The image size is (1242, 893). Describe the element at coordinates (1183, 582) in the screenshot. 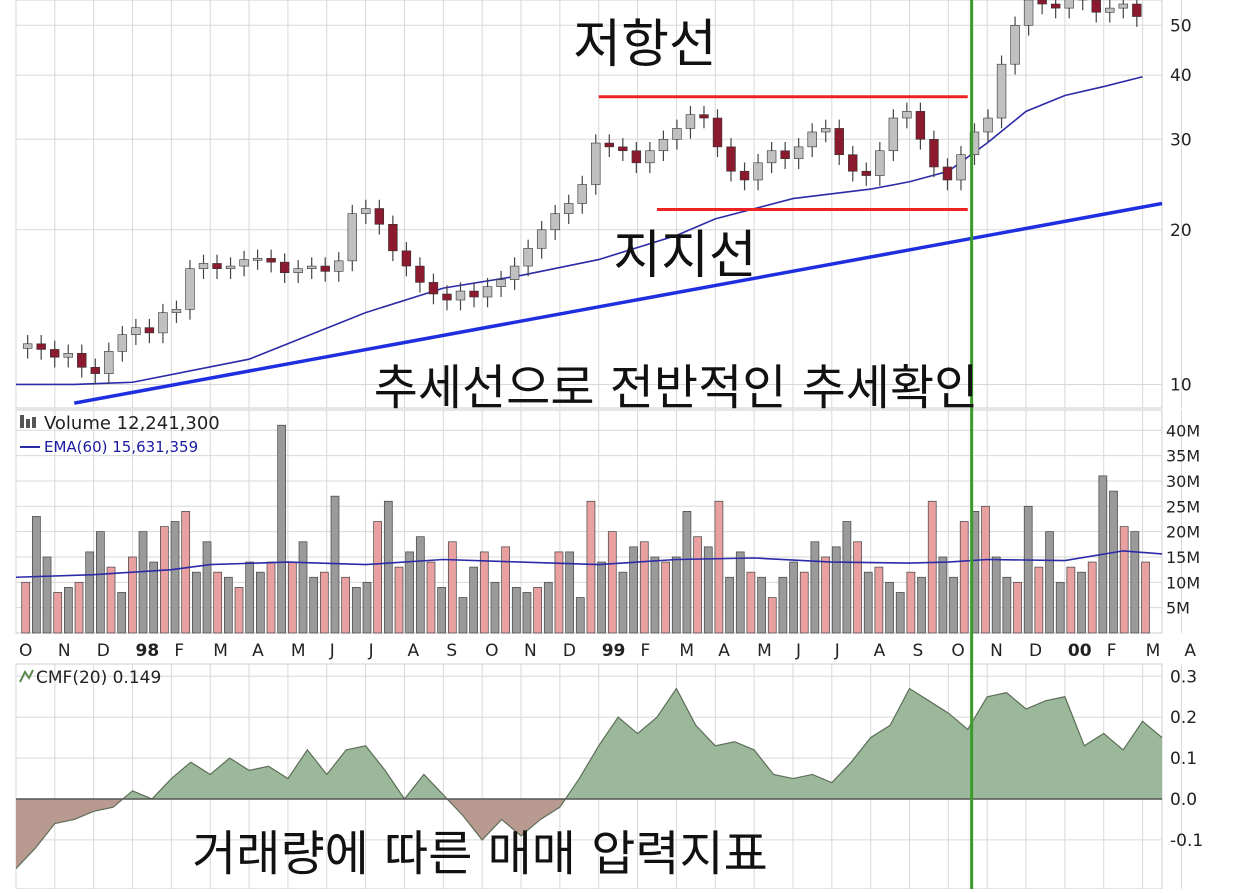

I see `volume-tick-label: 10M` at that location.